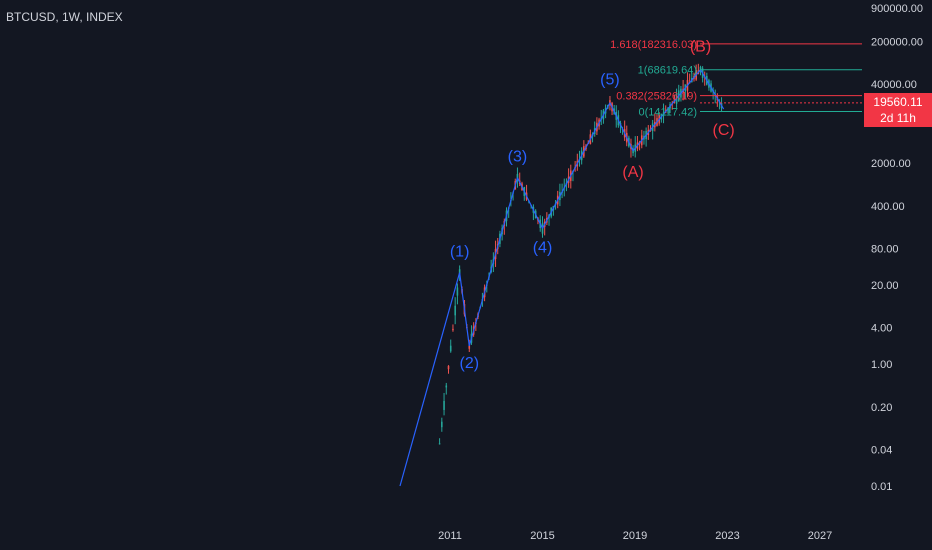 The image size is (932, 550). What do you see at coordinates (667, 71) in the screenshot?
I see `fib-level-label: 1(68619.64)` at bounding box center [667, 71].